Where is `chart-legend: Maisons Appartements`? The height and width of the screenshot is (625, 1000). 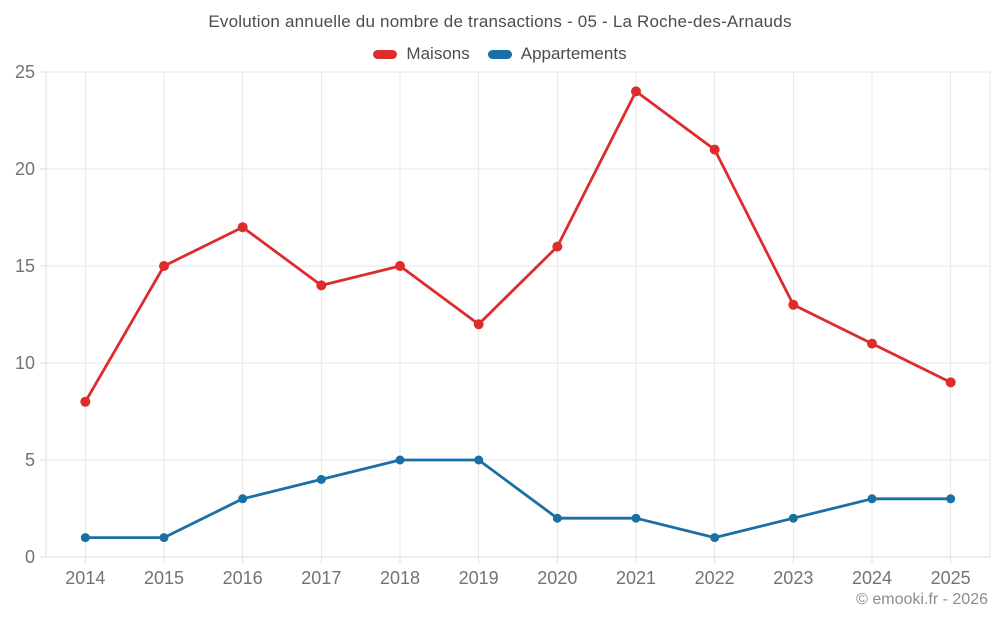
chart-legend: Maisons Appartements is located at coordinates (500, 54).